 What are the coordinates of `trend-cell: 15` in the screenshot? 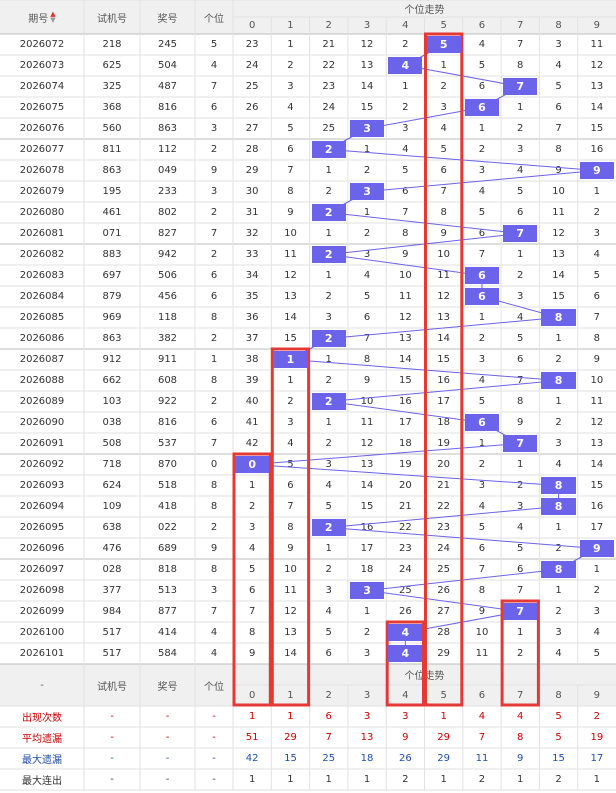 It's located at (290, 338).